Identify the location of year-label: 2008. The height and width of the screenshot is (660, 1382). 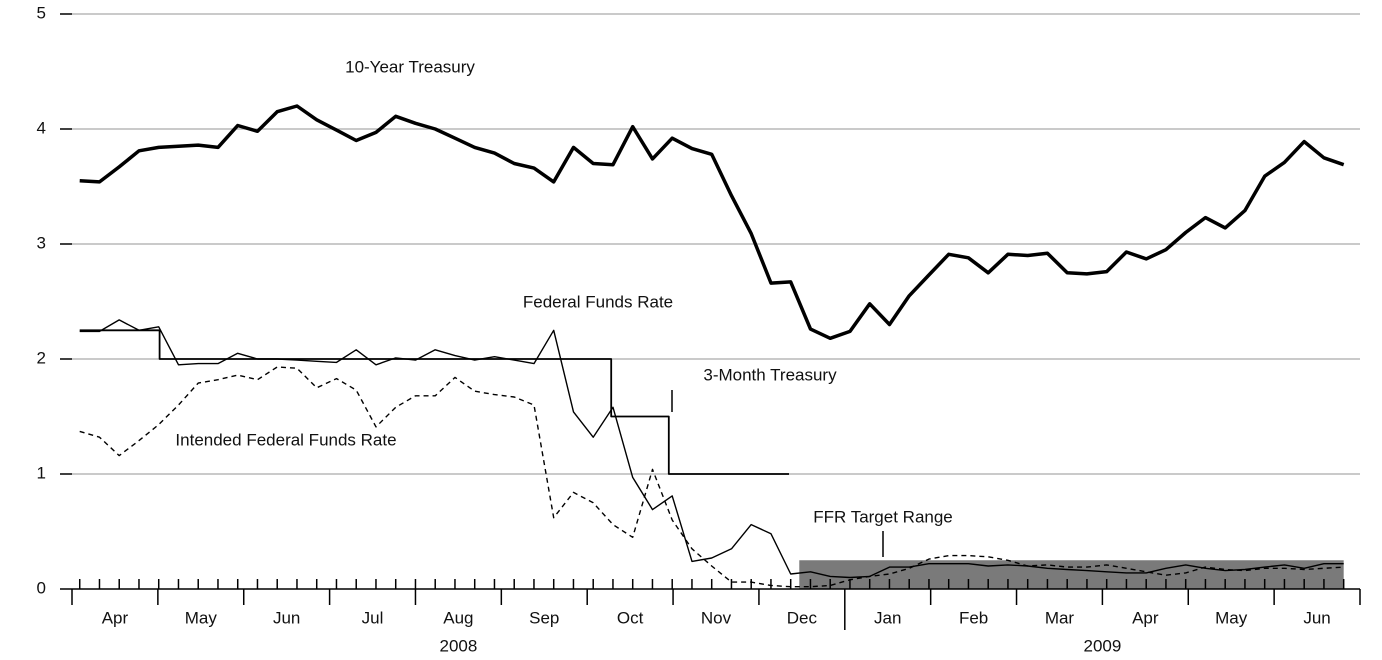
(458, 645).